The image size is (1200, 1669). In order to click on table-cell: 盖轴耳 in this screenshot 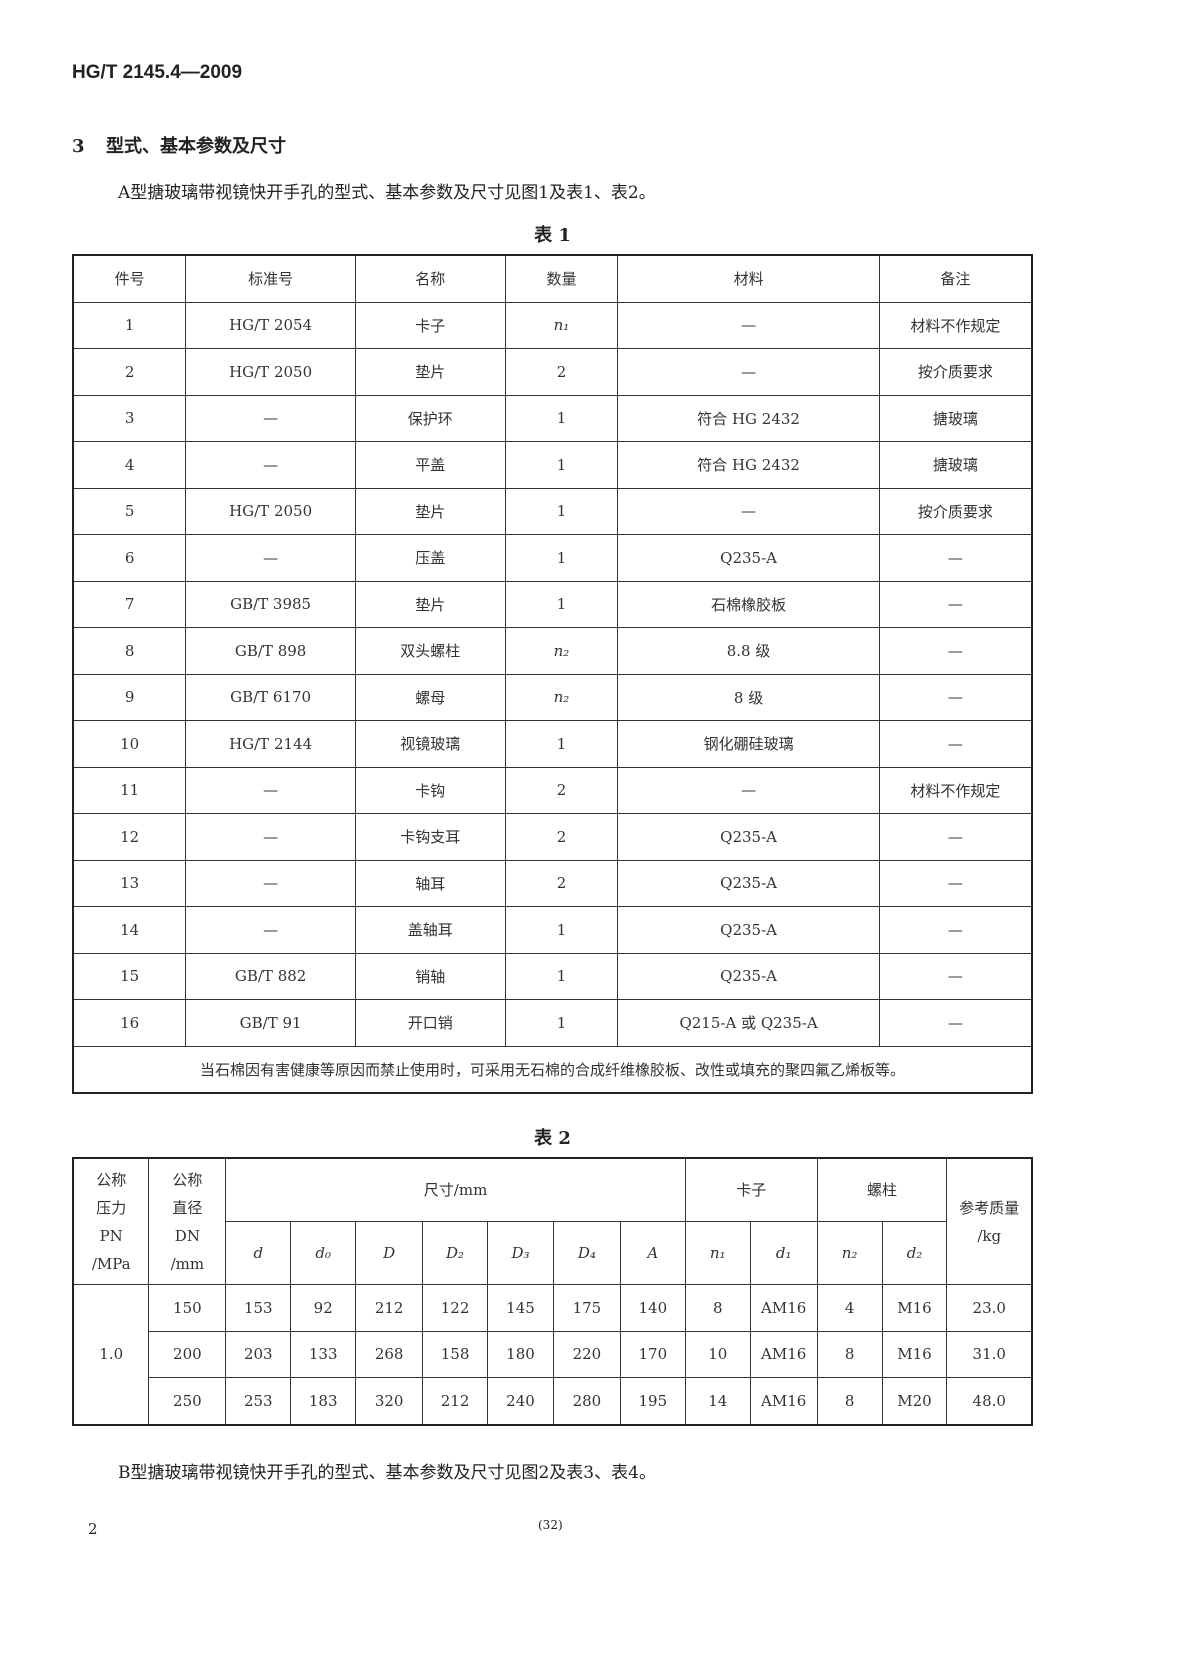, I will do `click(430, 930)`.